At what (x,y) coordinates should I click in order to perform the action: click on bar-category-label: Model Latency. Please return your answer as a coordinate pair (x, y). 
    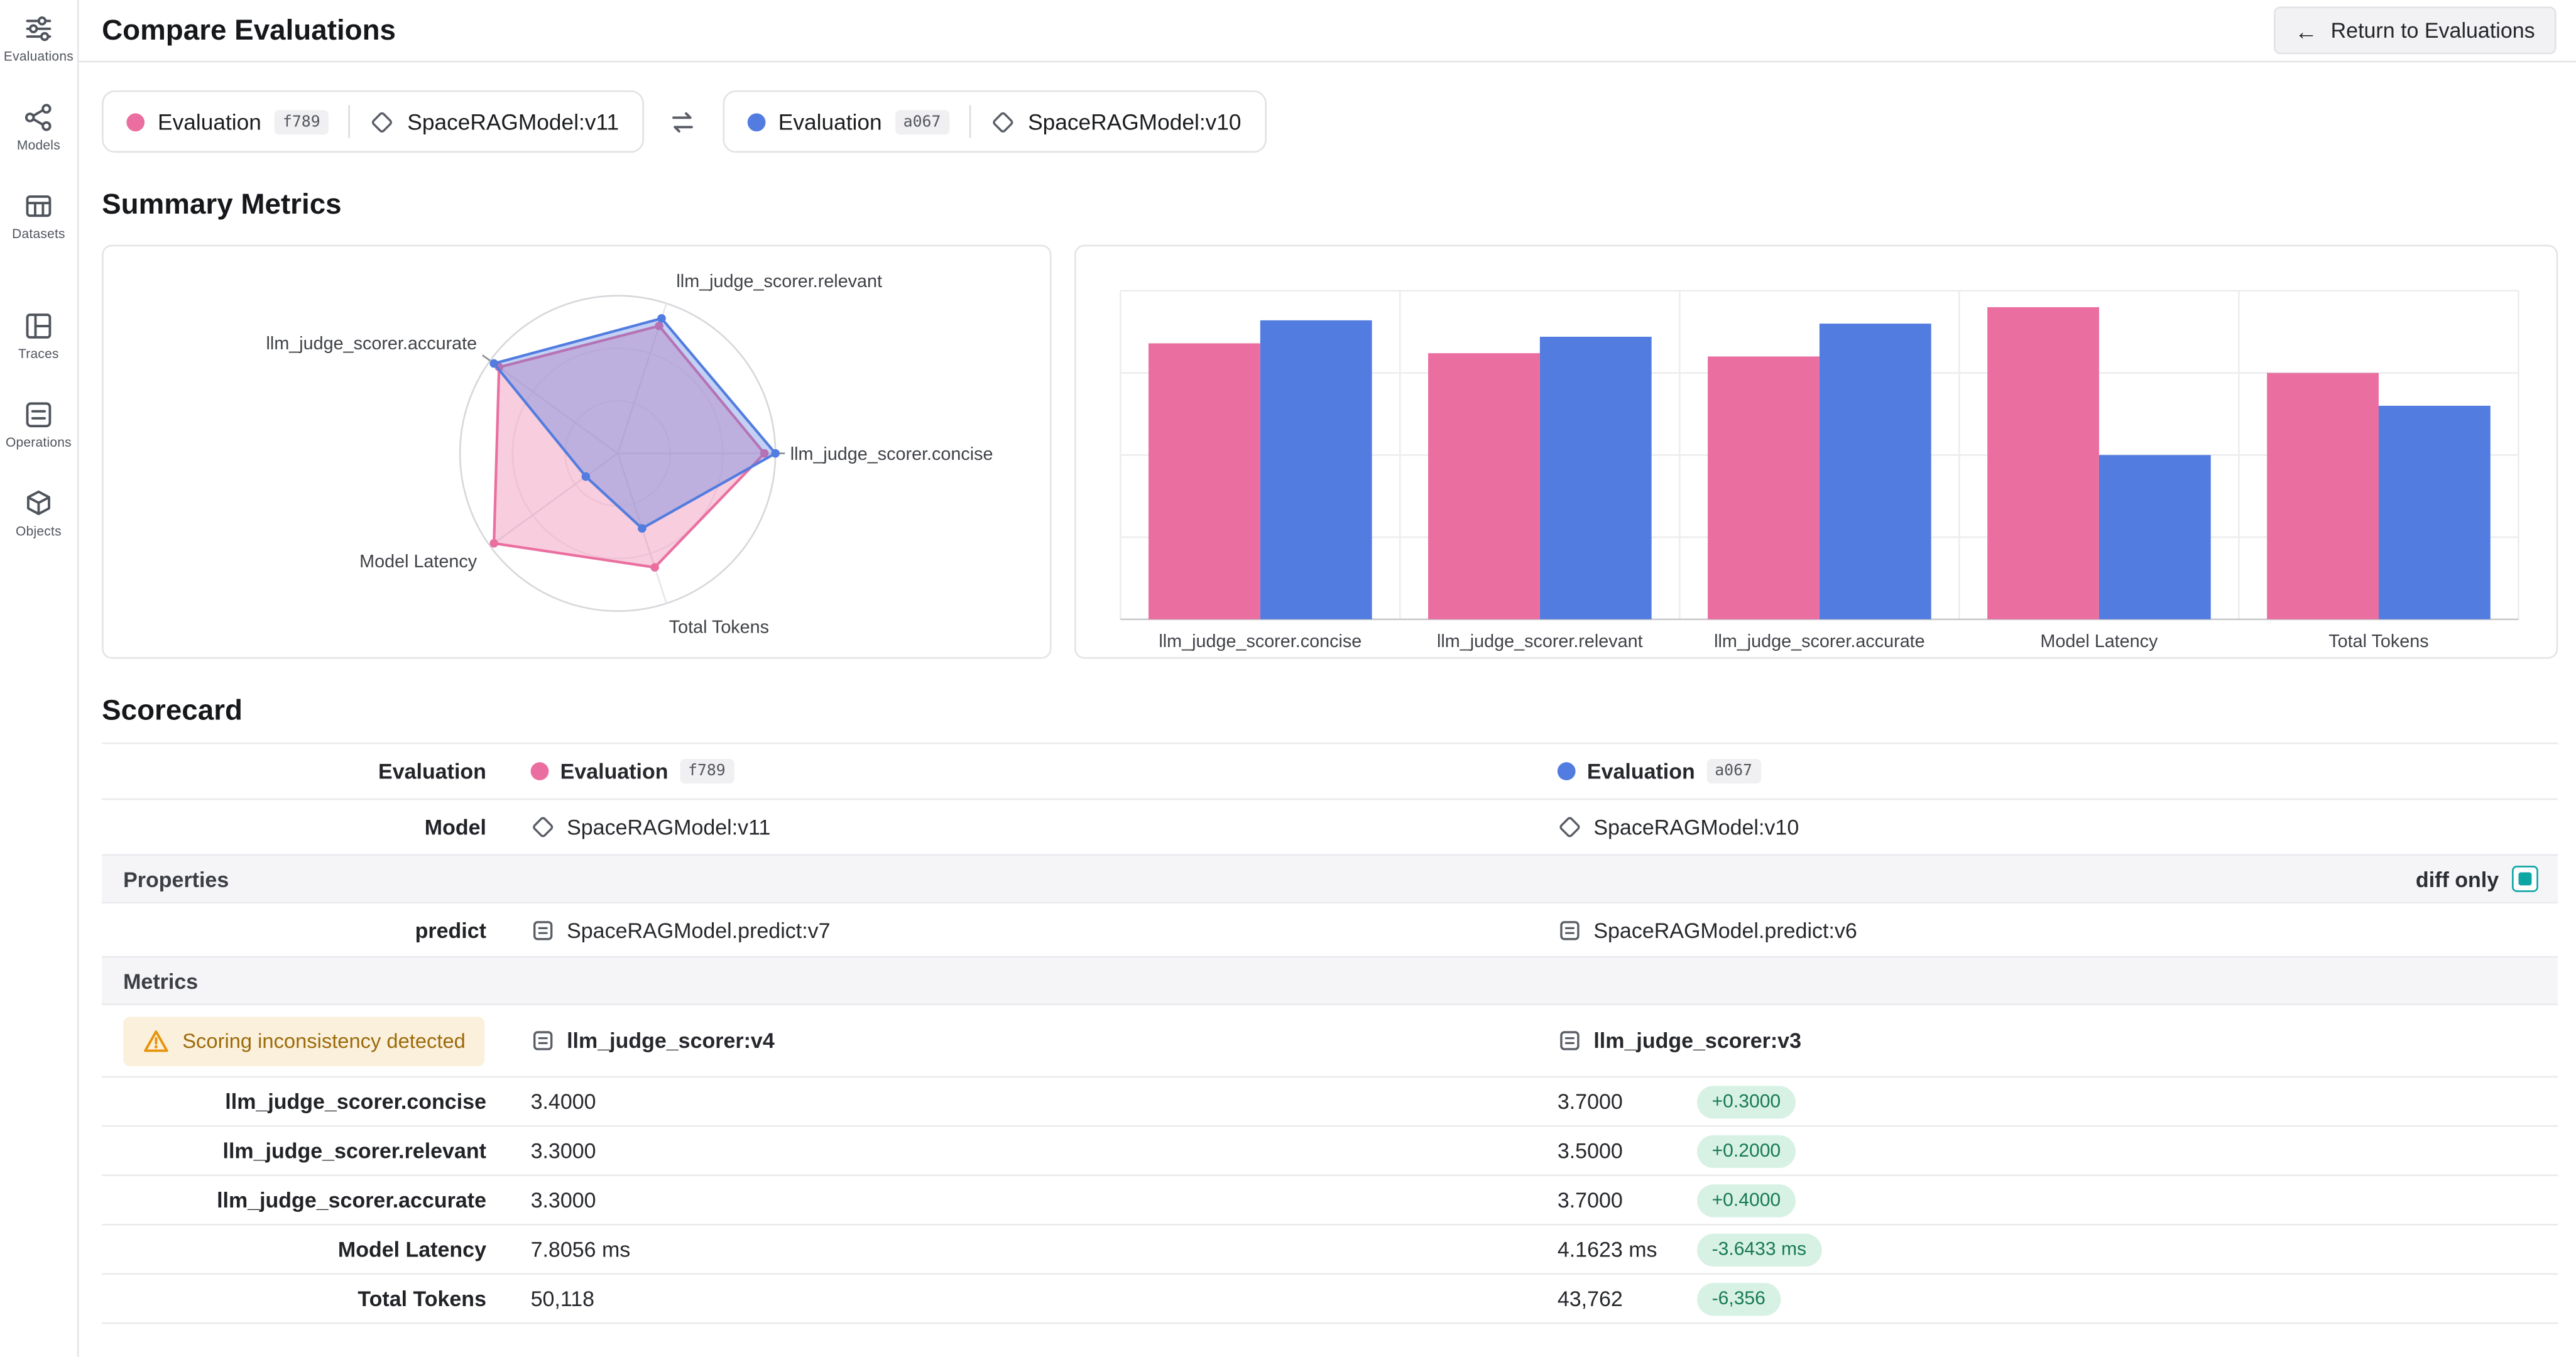
    Looking at the image, I should click on (2099, 641).